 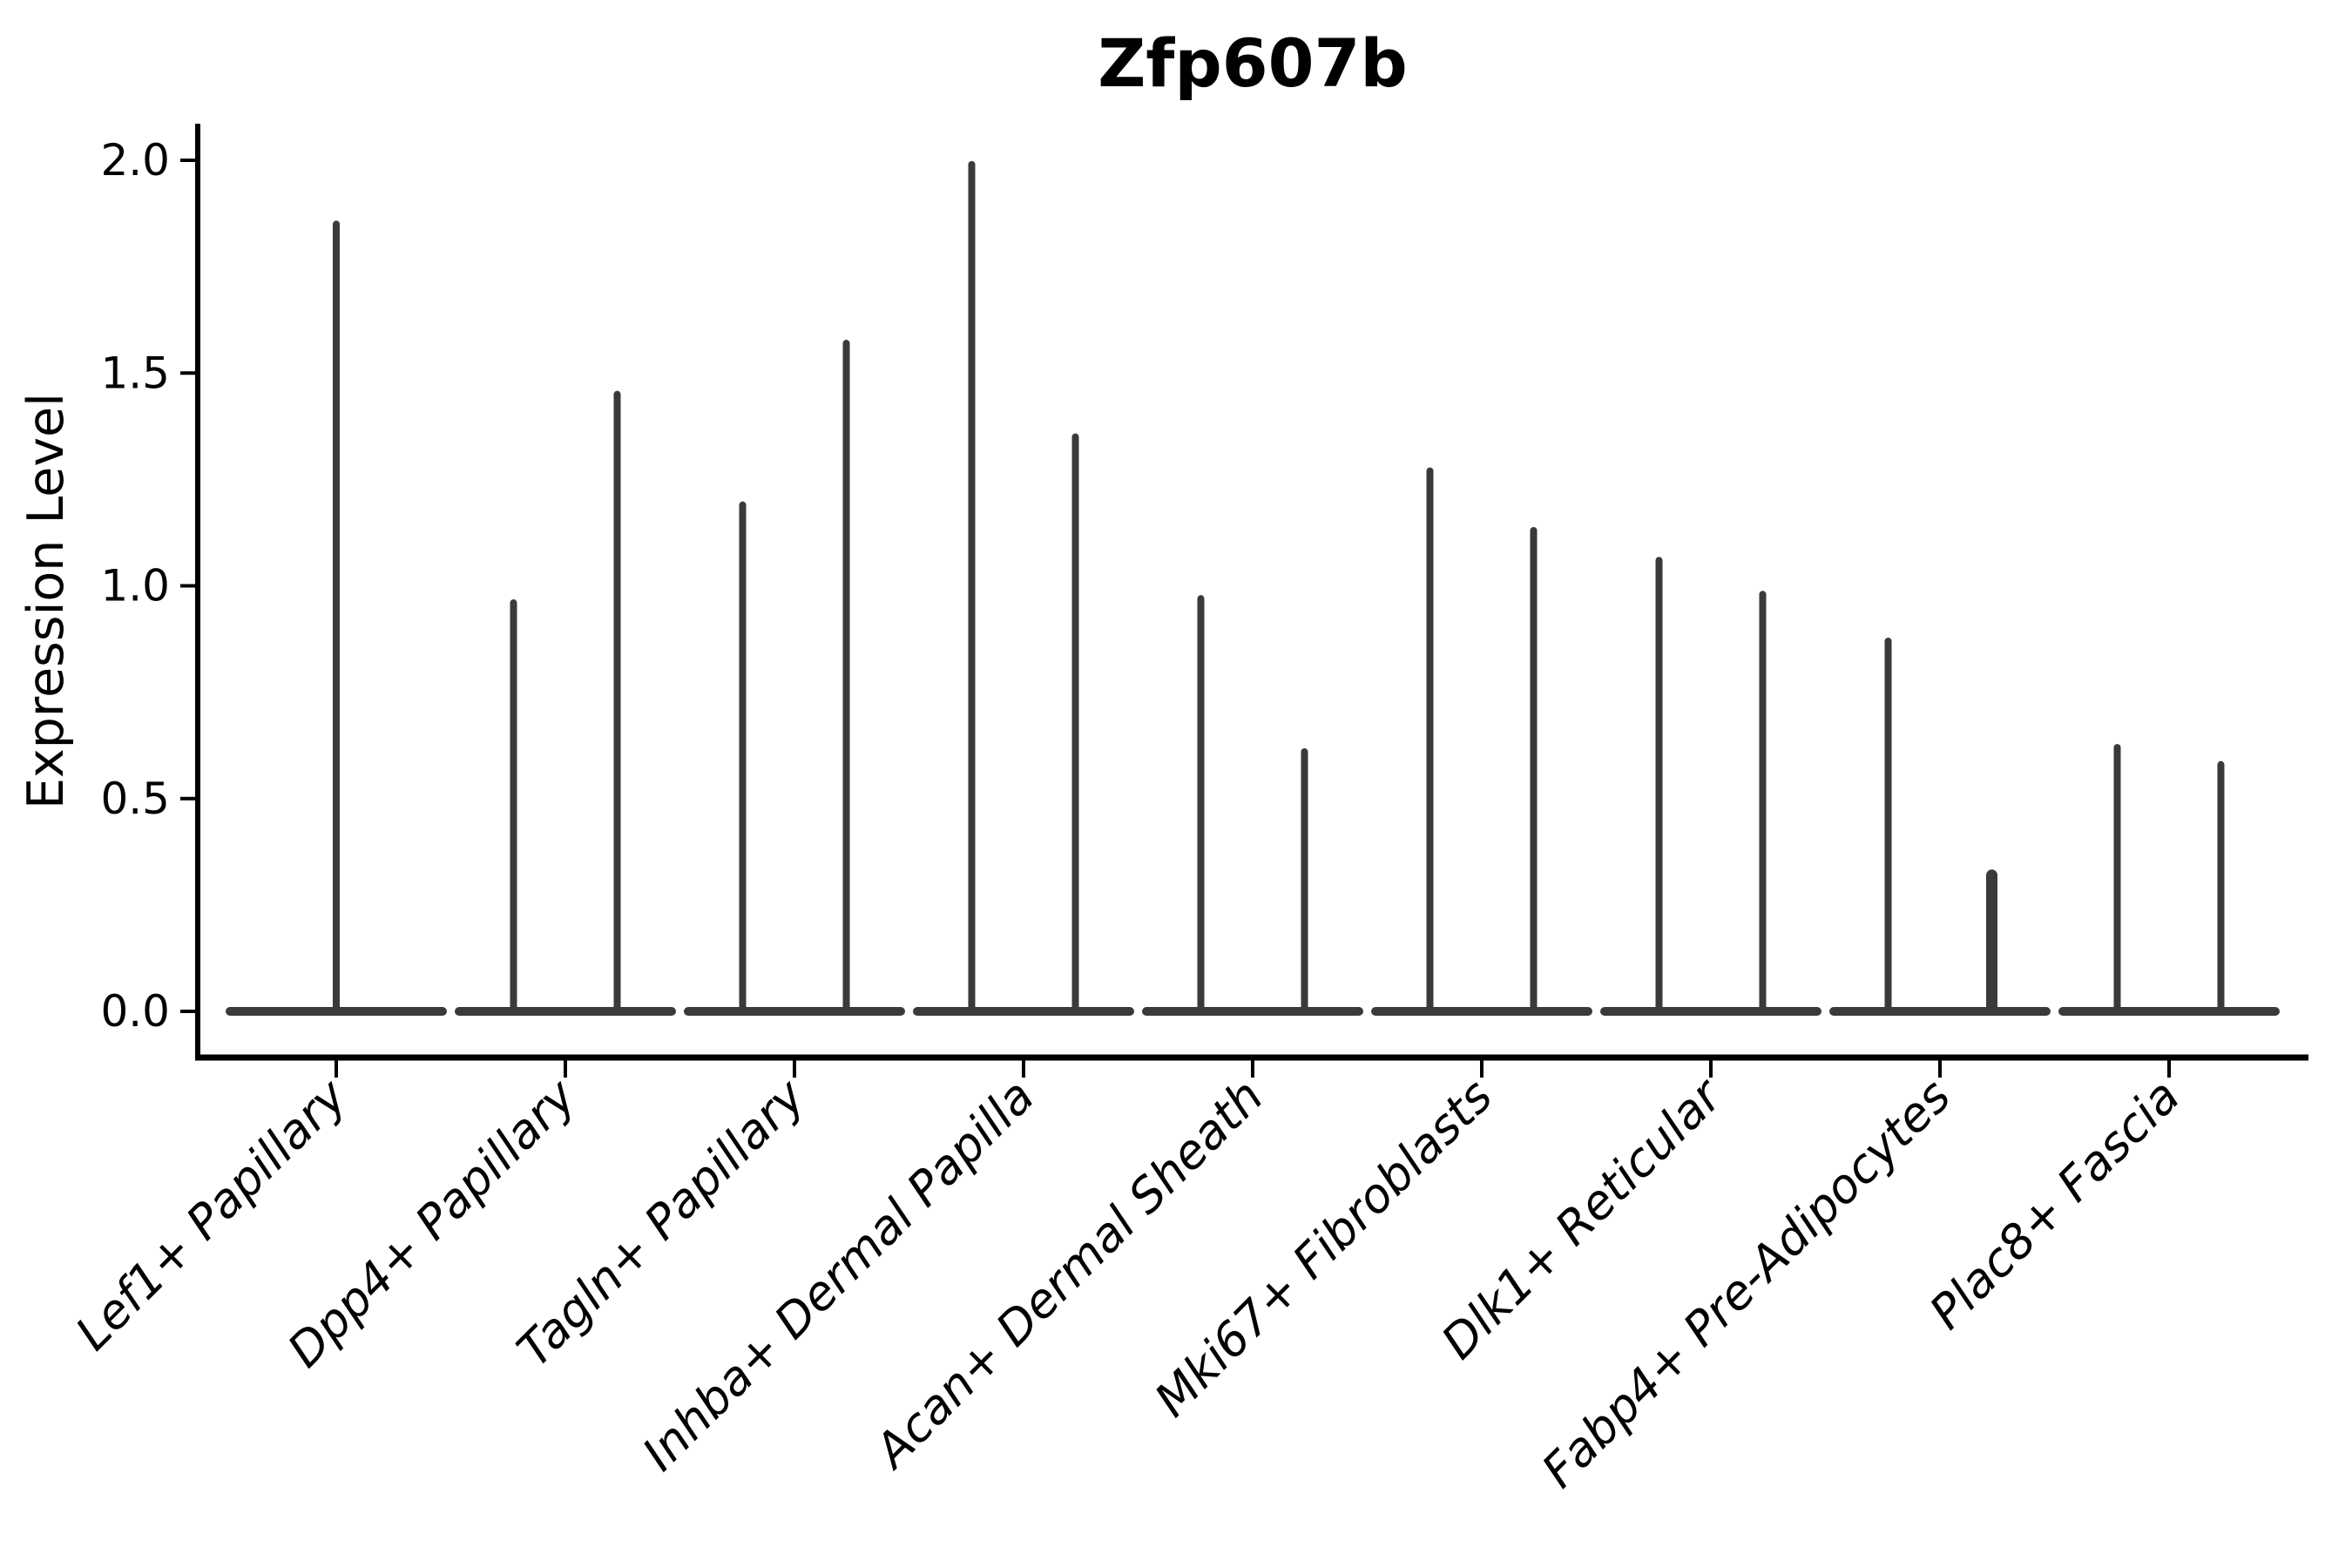 I want to click on y-tick-label: 0.5, so click(x=135, y=799).